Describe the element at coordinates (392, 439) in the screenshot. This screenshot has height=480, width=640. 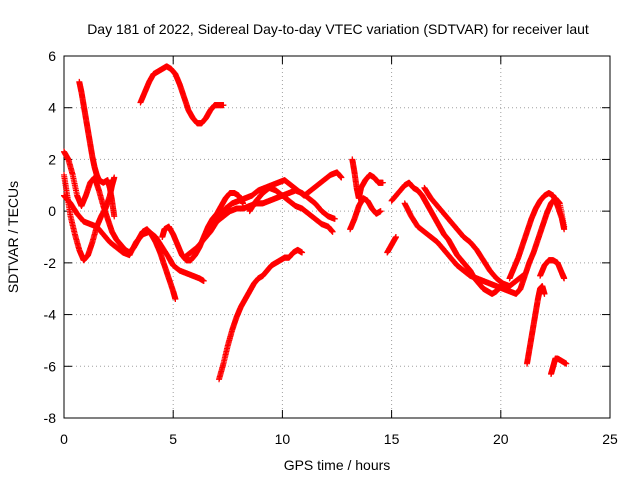
I see `x-tick-label: 15` at that location.